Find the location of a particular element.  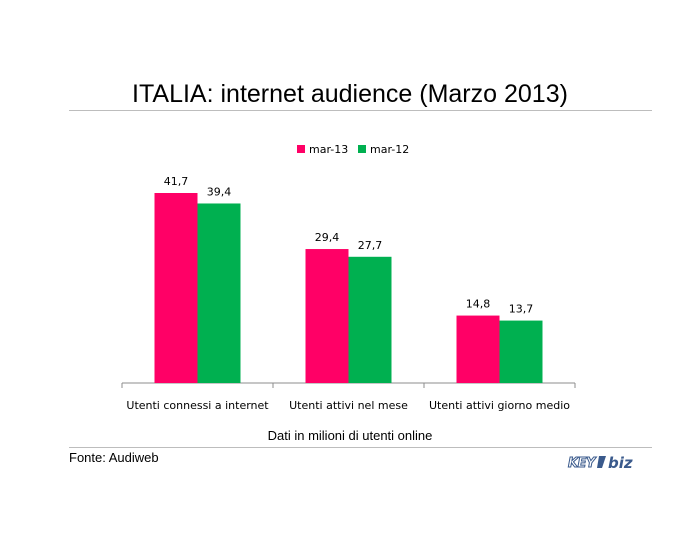

footer-divider is located at coordinates (360, 447).